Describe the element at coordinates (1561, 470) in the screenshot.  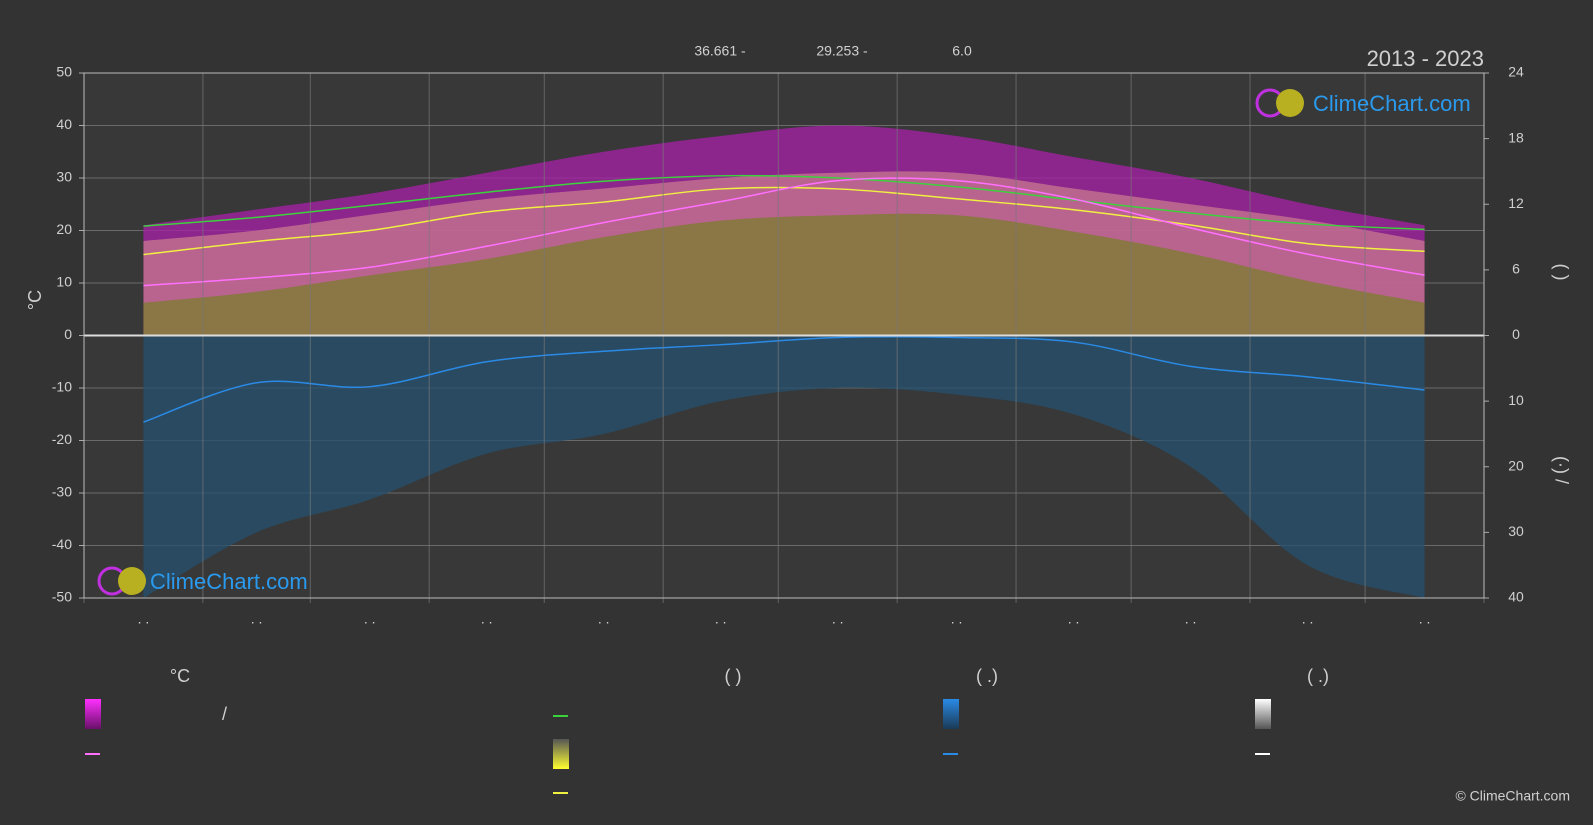
I see `y3-axis-label: (·) /` at that location.